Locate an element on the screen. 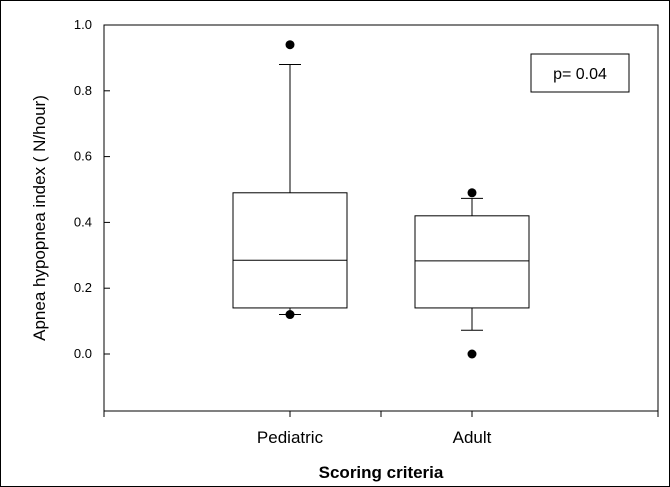 The width and height of the screenshot is (670, 487). box-pediatric is located at coordinates (290, 180).